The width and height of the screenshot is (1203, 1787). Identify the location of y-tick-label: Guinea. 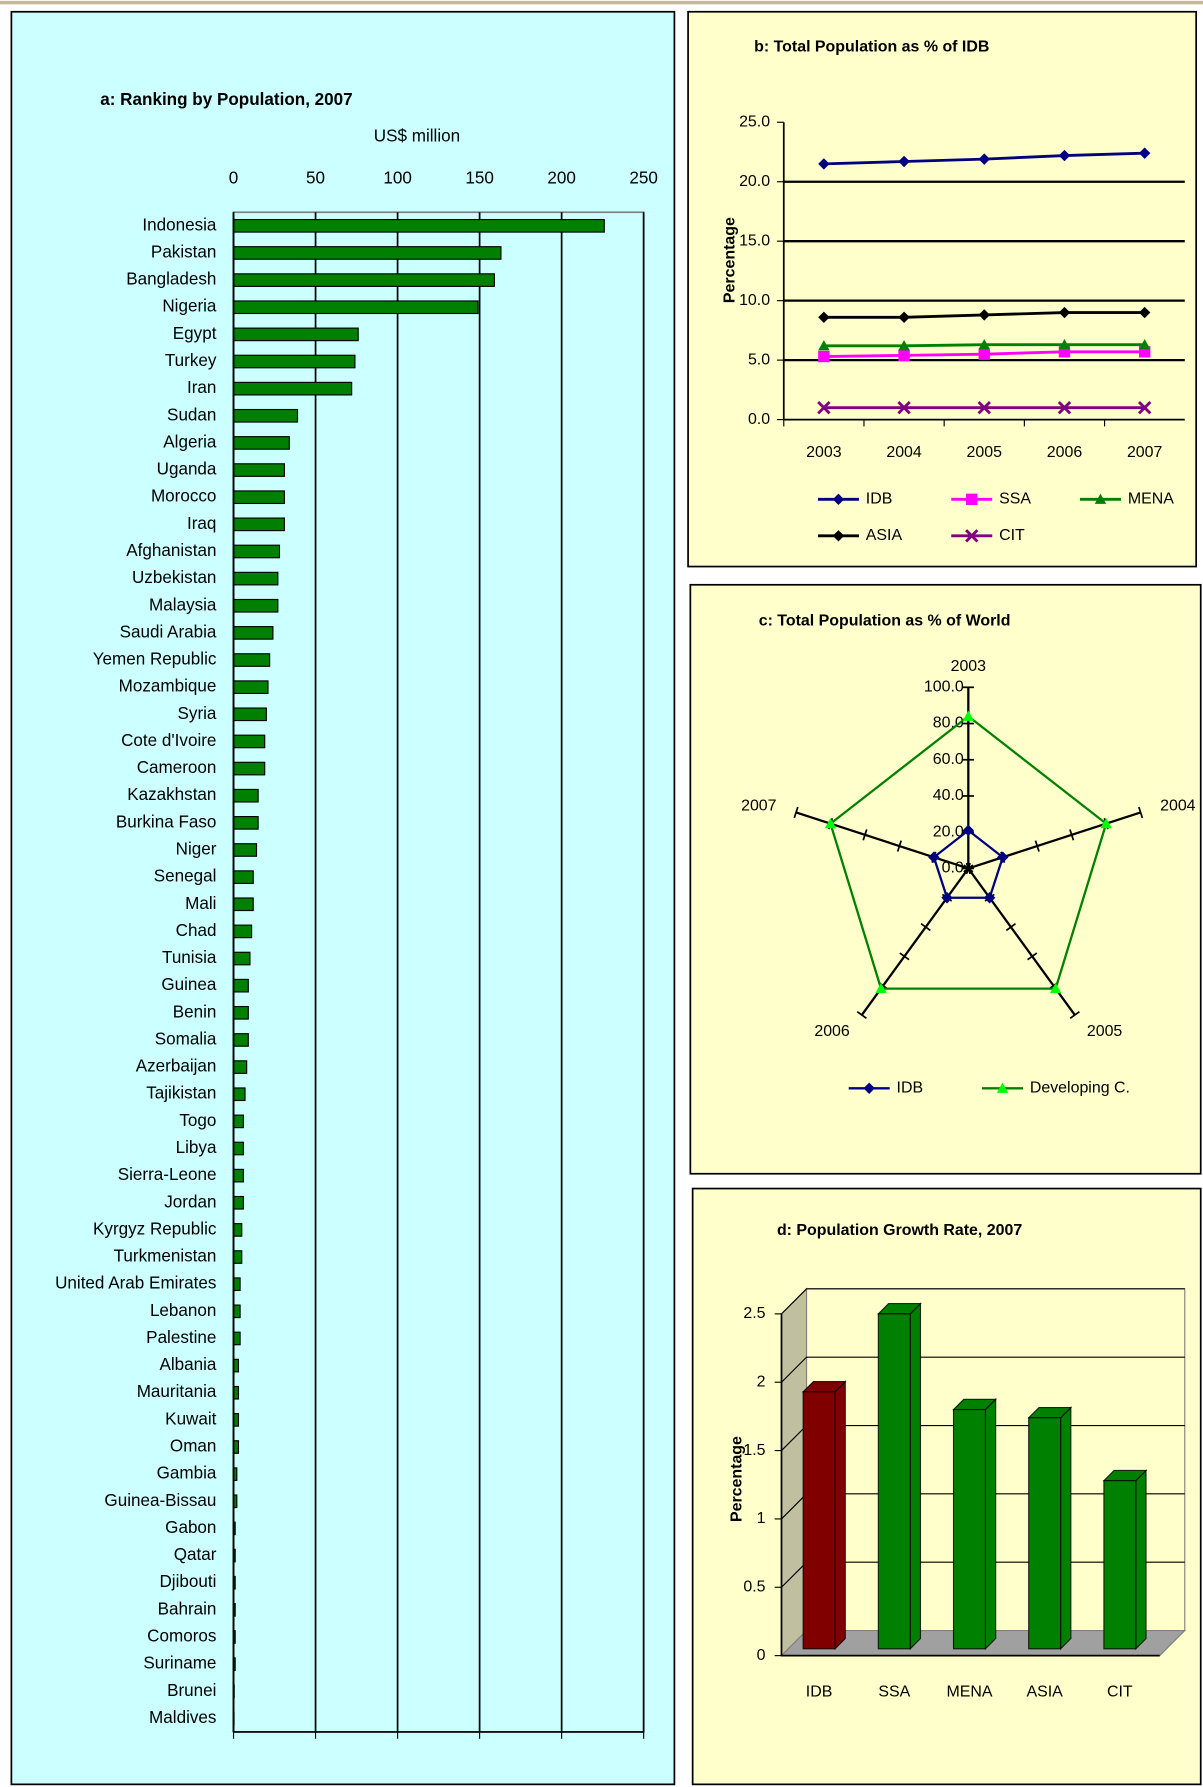
(189, 984).